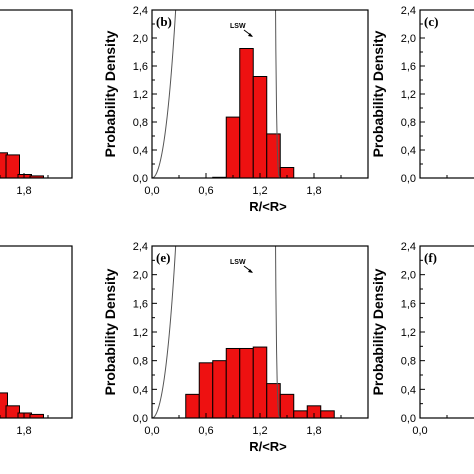 The height and width of the screenshot is (474, 474). I want to click on panel-1: 1,8, so click(36, 103).